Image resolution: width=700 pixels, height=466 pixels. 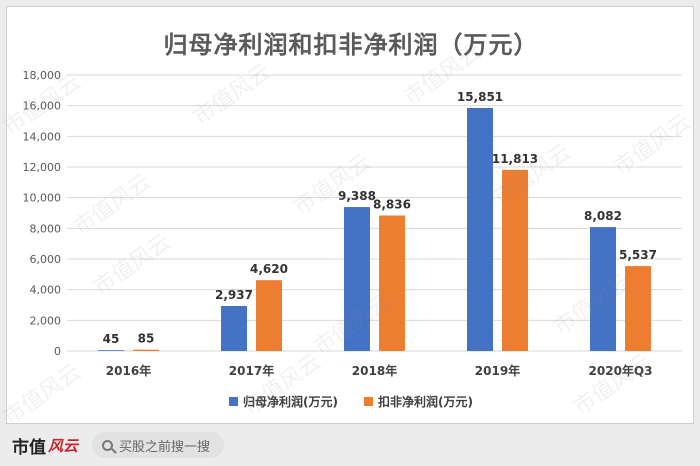 What do you see at coordinates (46, 228) in the screenshot?
I see `y-tick-label: 8,000` at bounding box center [46, 228].